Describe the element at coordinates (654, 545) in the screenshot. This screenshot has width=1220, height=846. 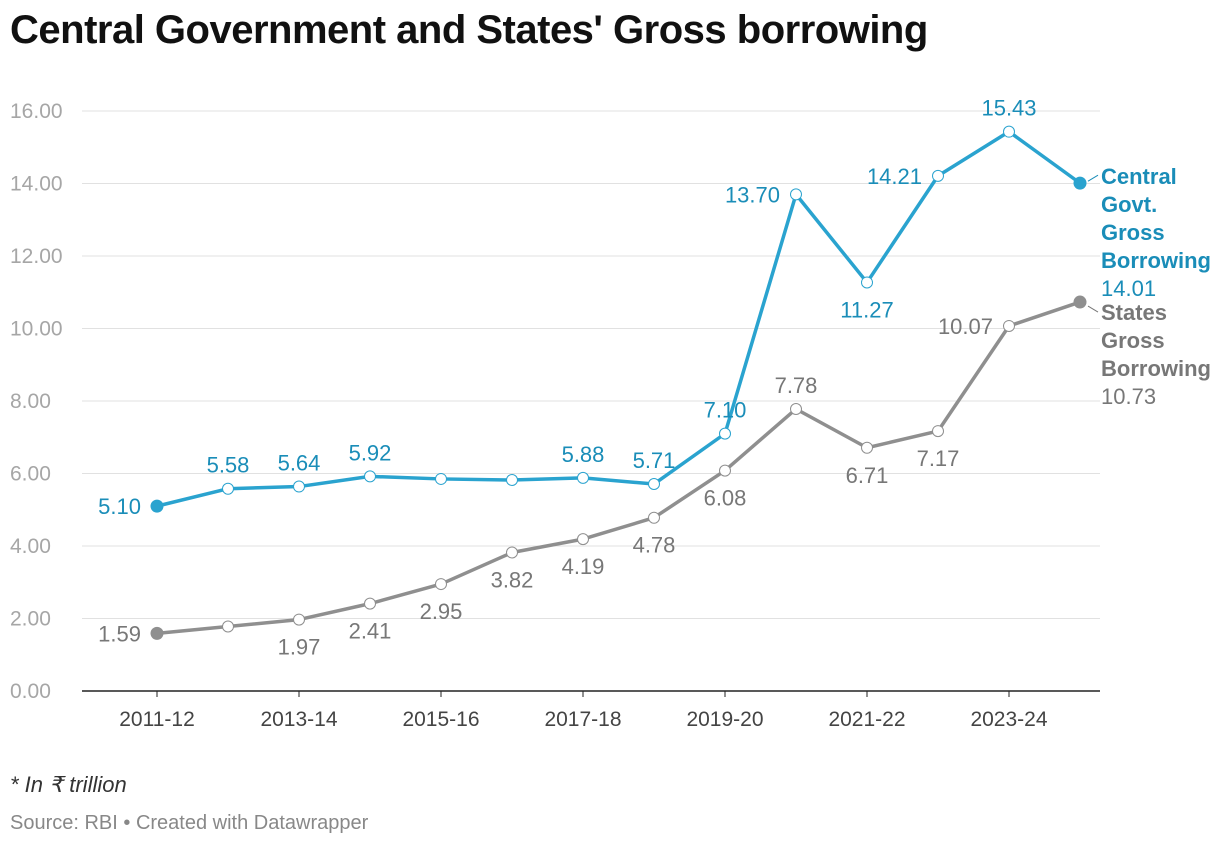
I see `data-label: 4.78` at that location.